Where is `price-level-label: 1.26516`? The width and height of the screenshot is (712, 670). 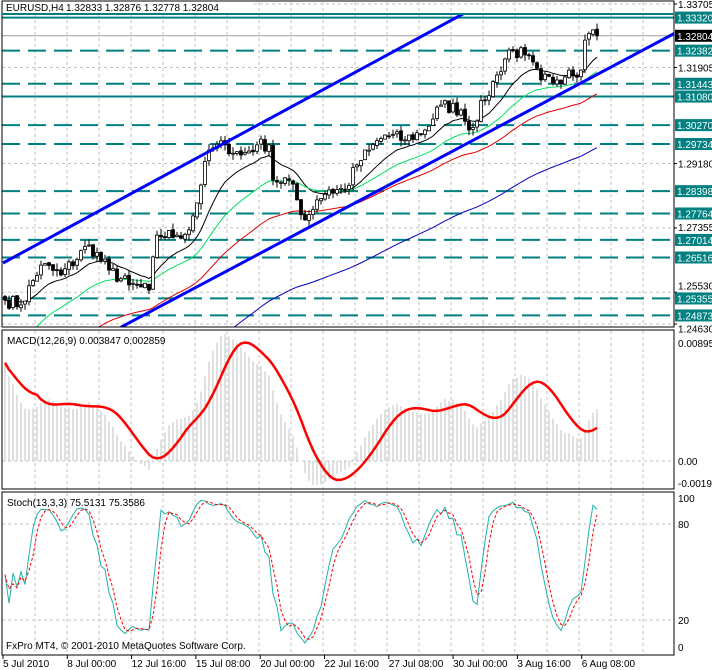 price-level-label: 1.26516 is located at coordinates (694, 258).